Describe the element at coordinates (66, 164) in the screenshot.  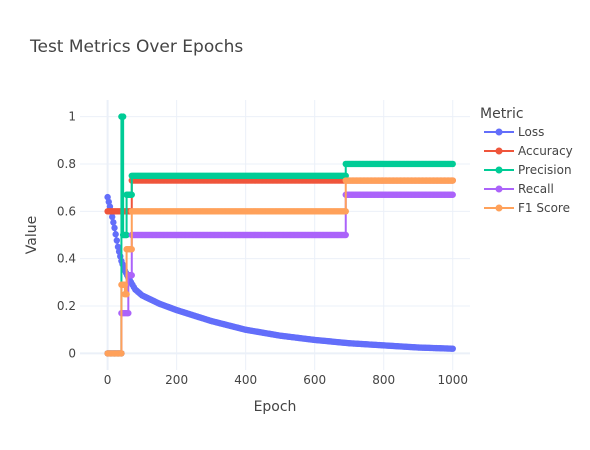
I see `y-tick-label: 0.8` at that location.